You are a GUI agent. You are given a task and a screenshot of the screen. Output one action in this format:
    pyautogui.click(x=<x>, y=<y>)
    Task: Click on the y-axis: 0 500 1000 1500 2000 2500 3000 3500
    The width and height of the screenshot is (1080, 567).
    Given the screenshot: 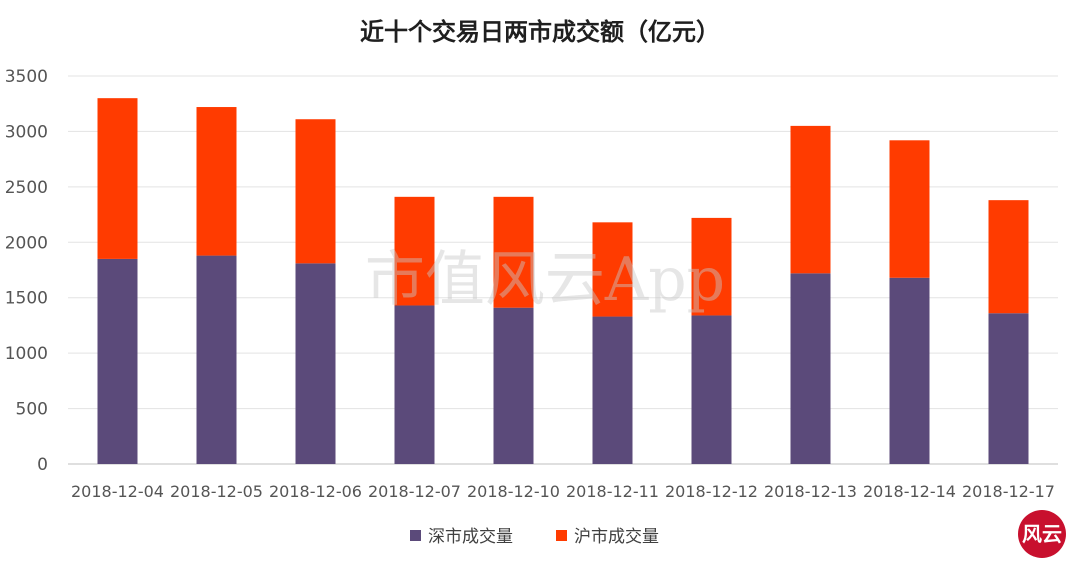 What is the action you would take?
    pyautogui.click(x=26, y=271)
    